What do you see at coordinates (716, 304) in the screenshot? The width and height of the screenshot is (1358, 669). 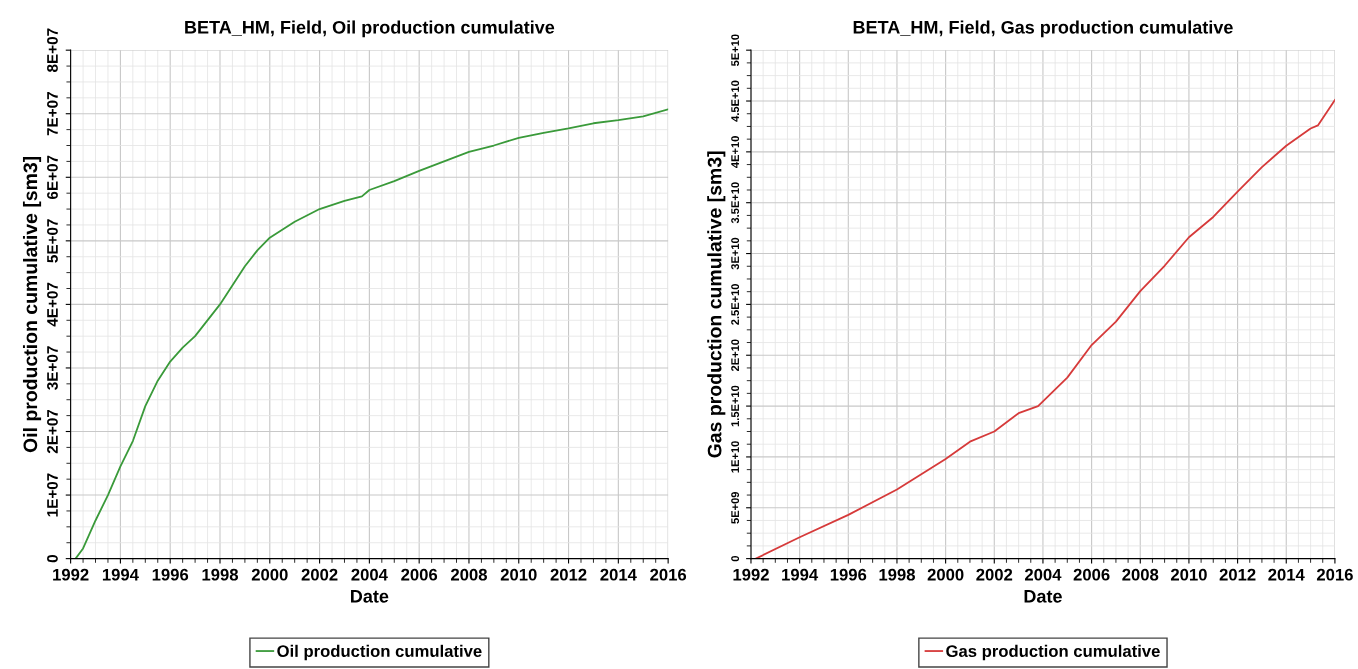 I see `y-axis-title: Gas production cumulative [sm3]` at bounding box center [716, 304].